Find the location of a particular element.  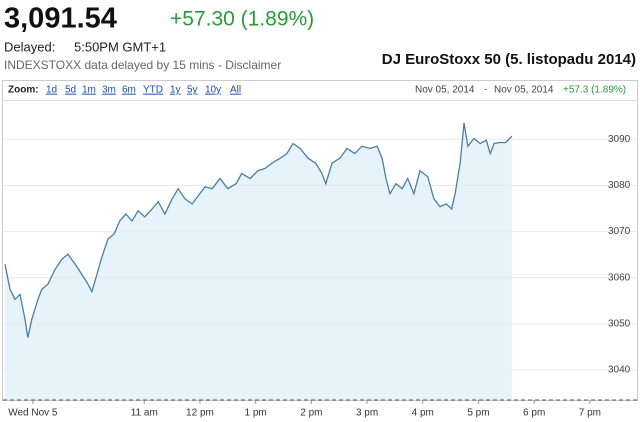

date-from: Nov 05, 2014 is located at coordinates (445, 90).